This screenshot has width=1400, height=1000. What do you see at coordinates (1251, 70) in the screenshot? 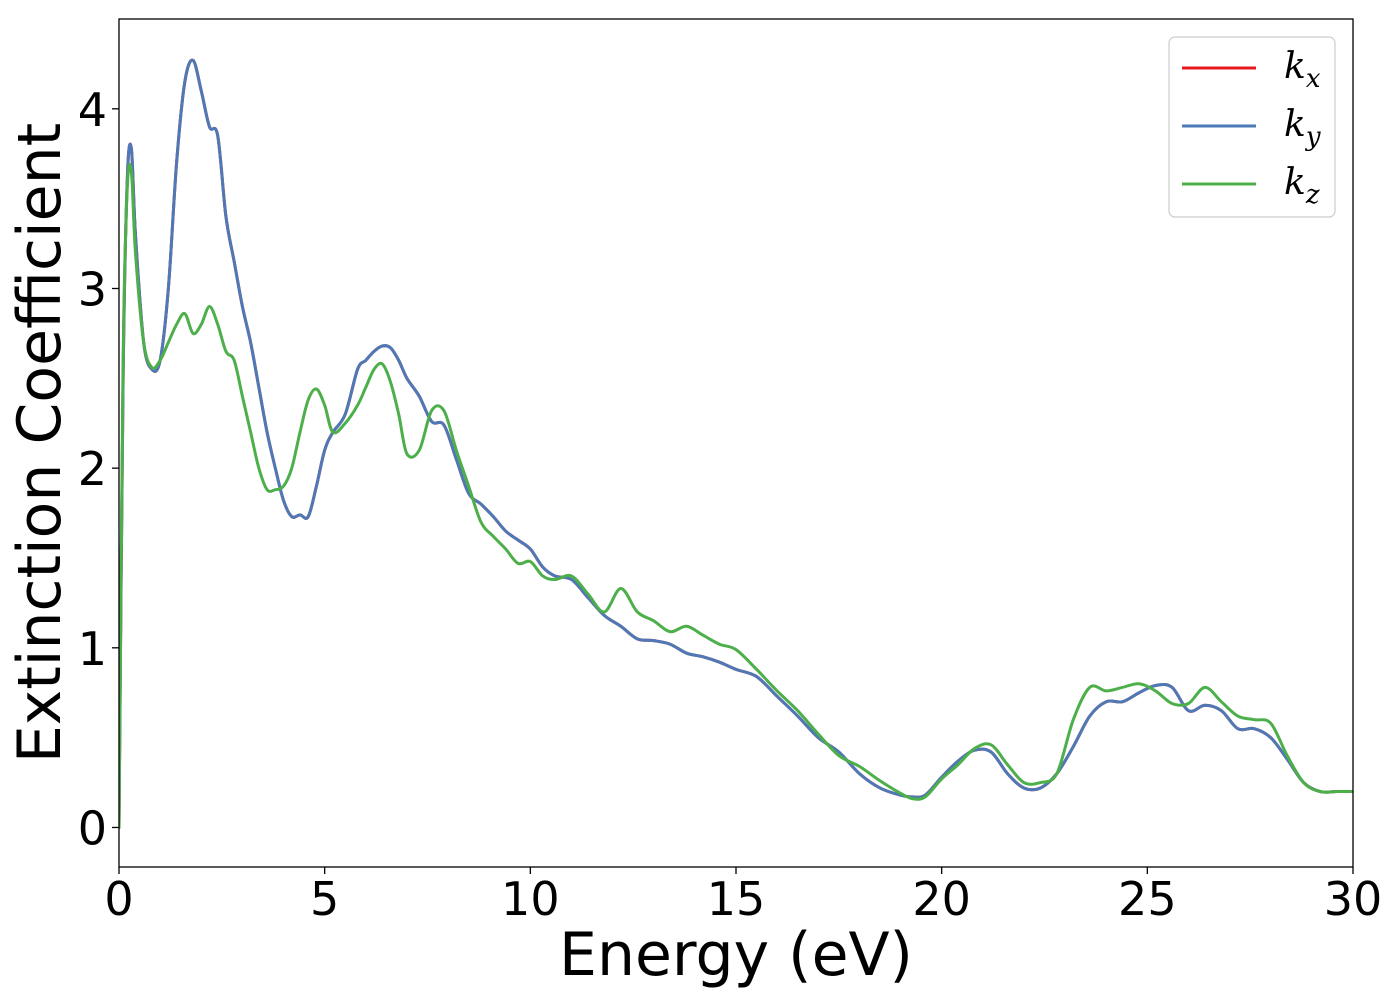
I see `legend-entry-x: kx` at bounding box center [1251, 70].